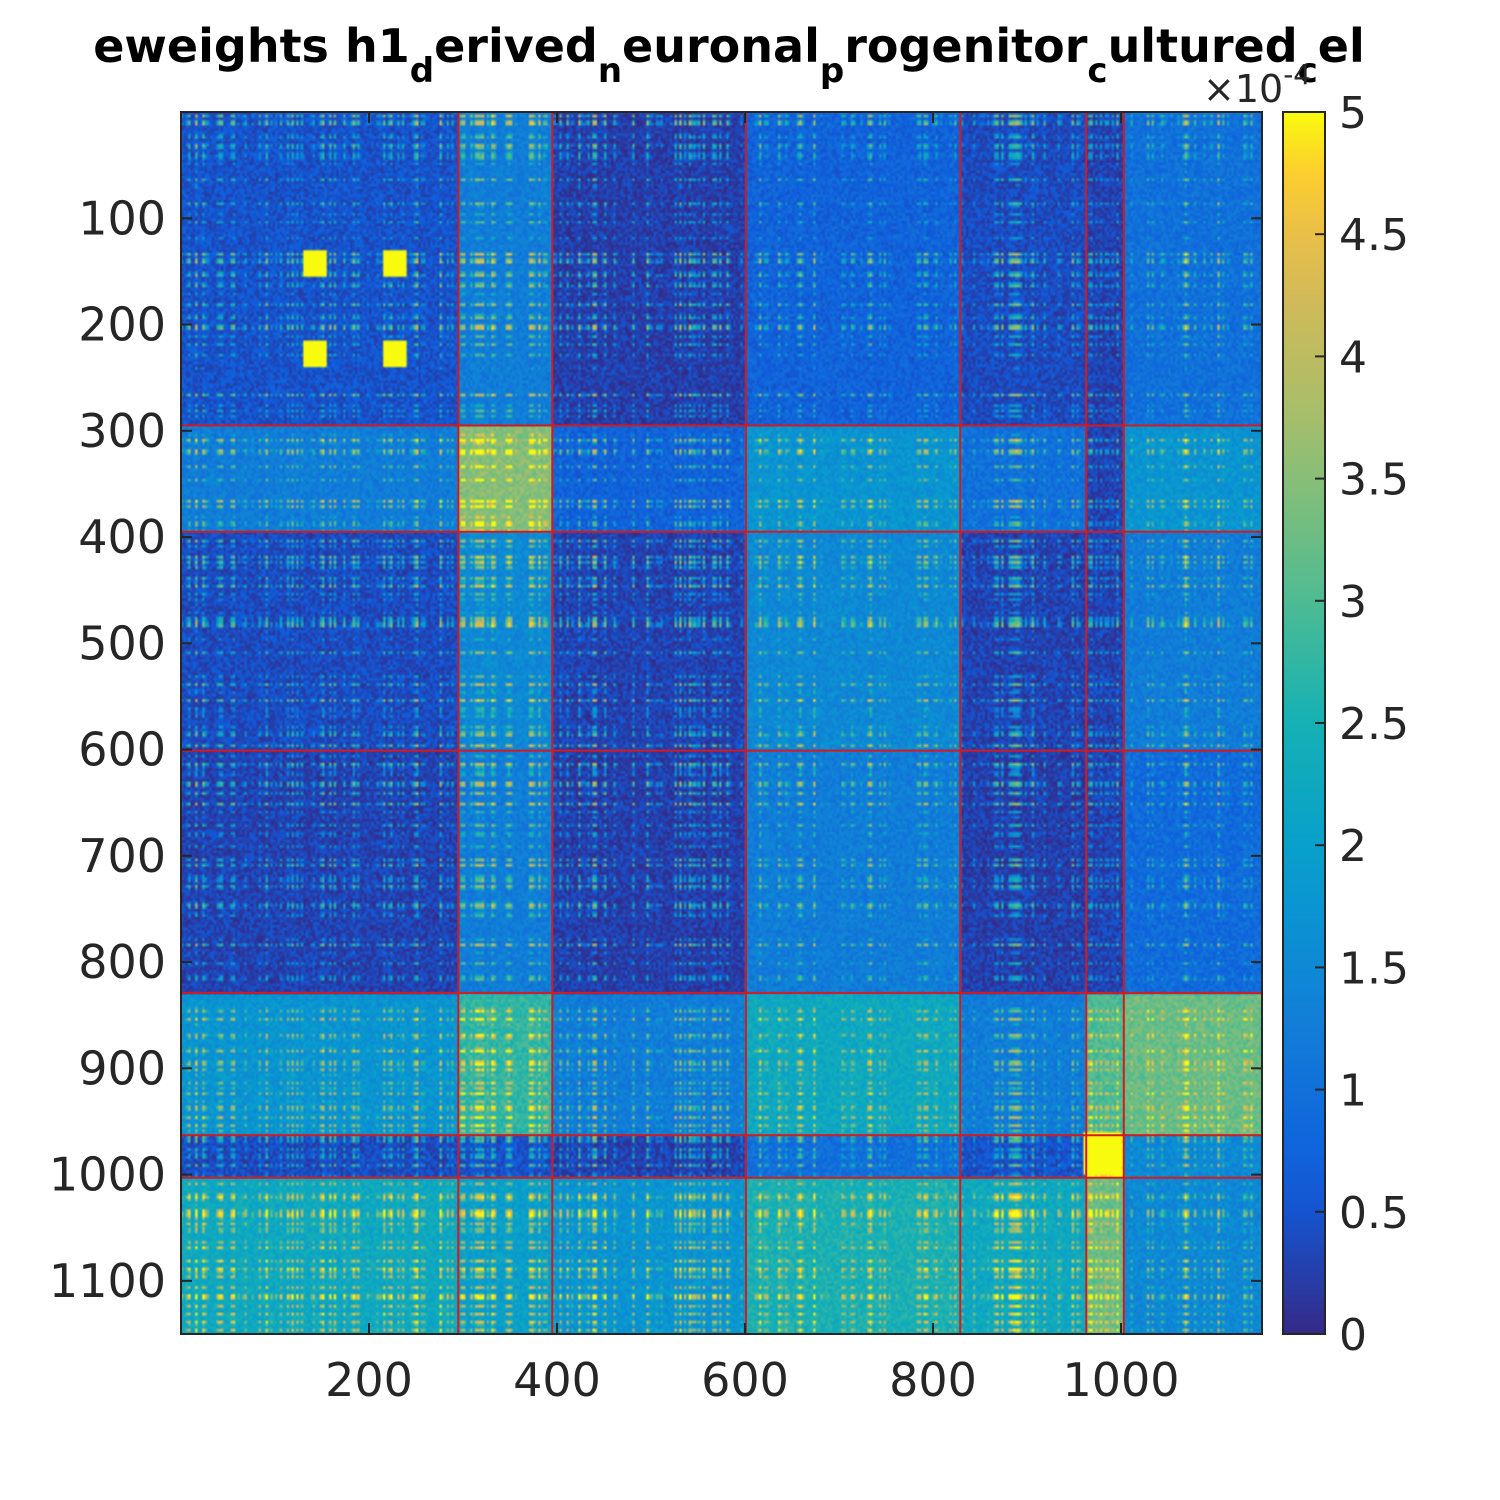  What do you see at coordinates (1374, 724) in the screenshot?
I see `colorbar-tick-label: 2.5` at bounding box center [1374, 724].